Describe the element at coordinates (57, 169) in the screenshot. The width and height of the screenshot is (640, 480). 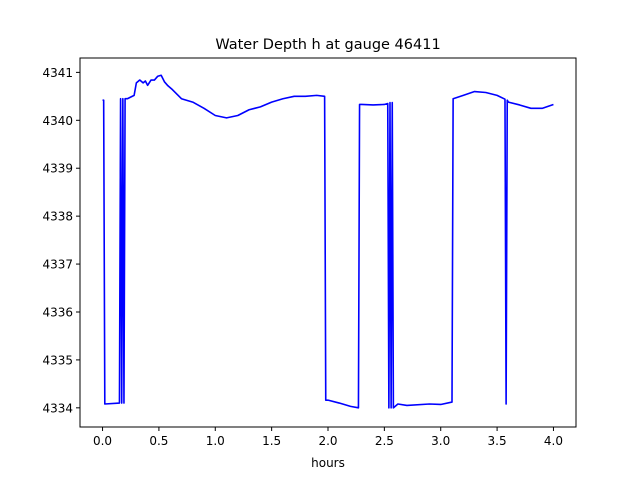
I see `y-tick-label: 4339` at that location.